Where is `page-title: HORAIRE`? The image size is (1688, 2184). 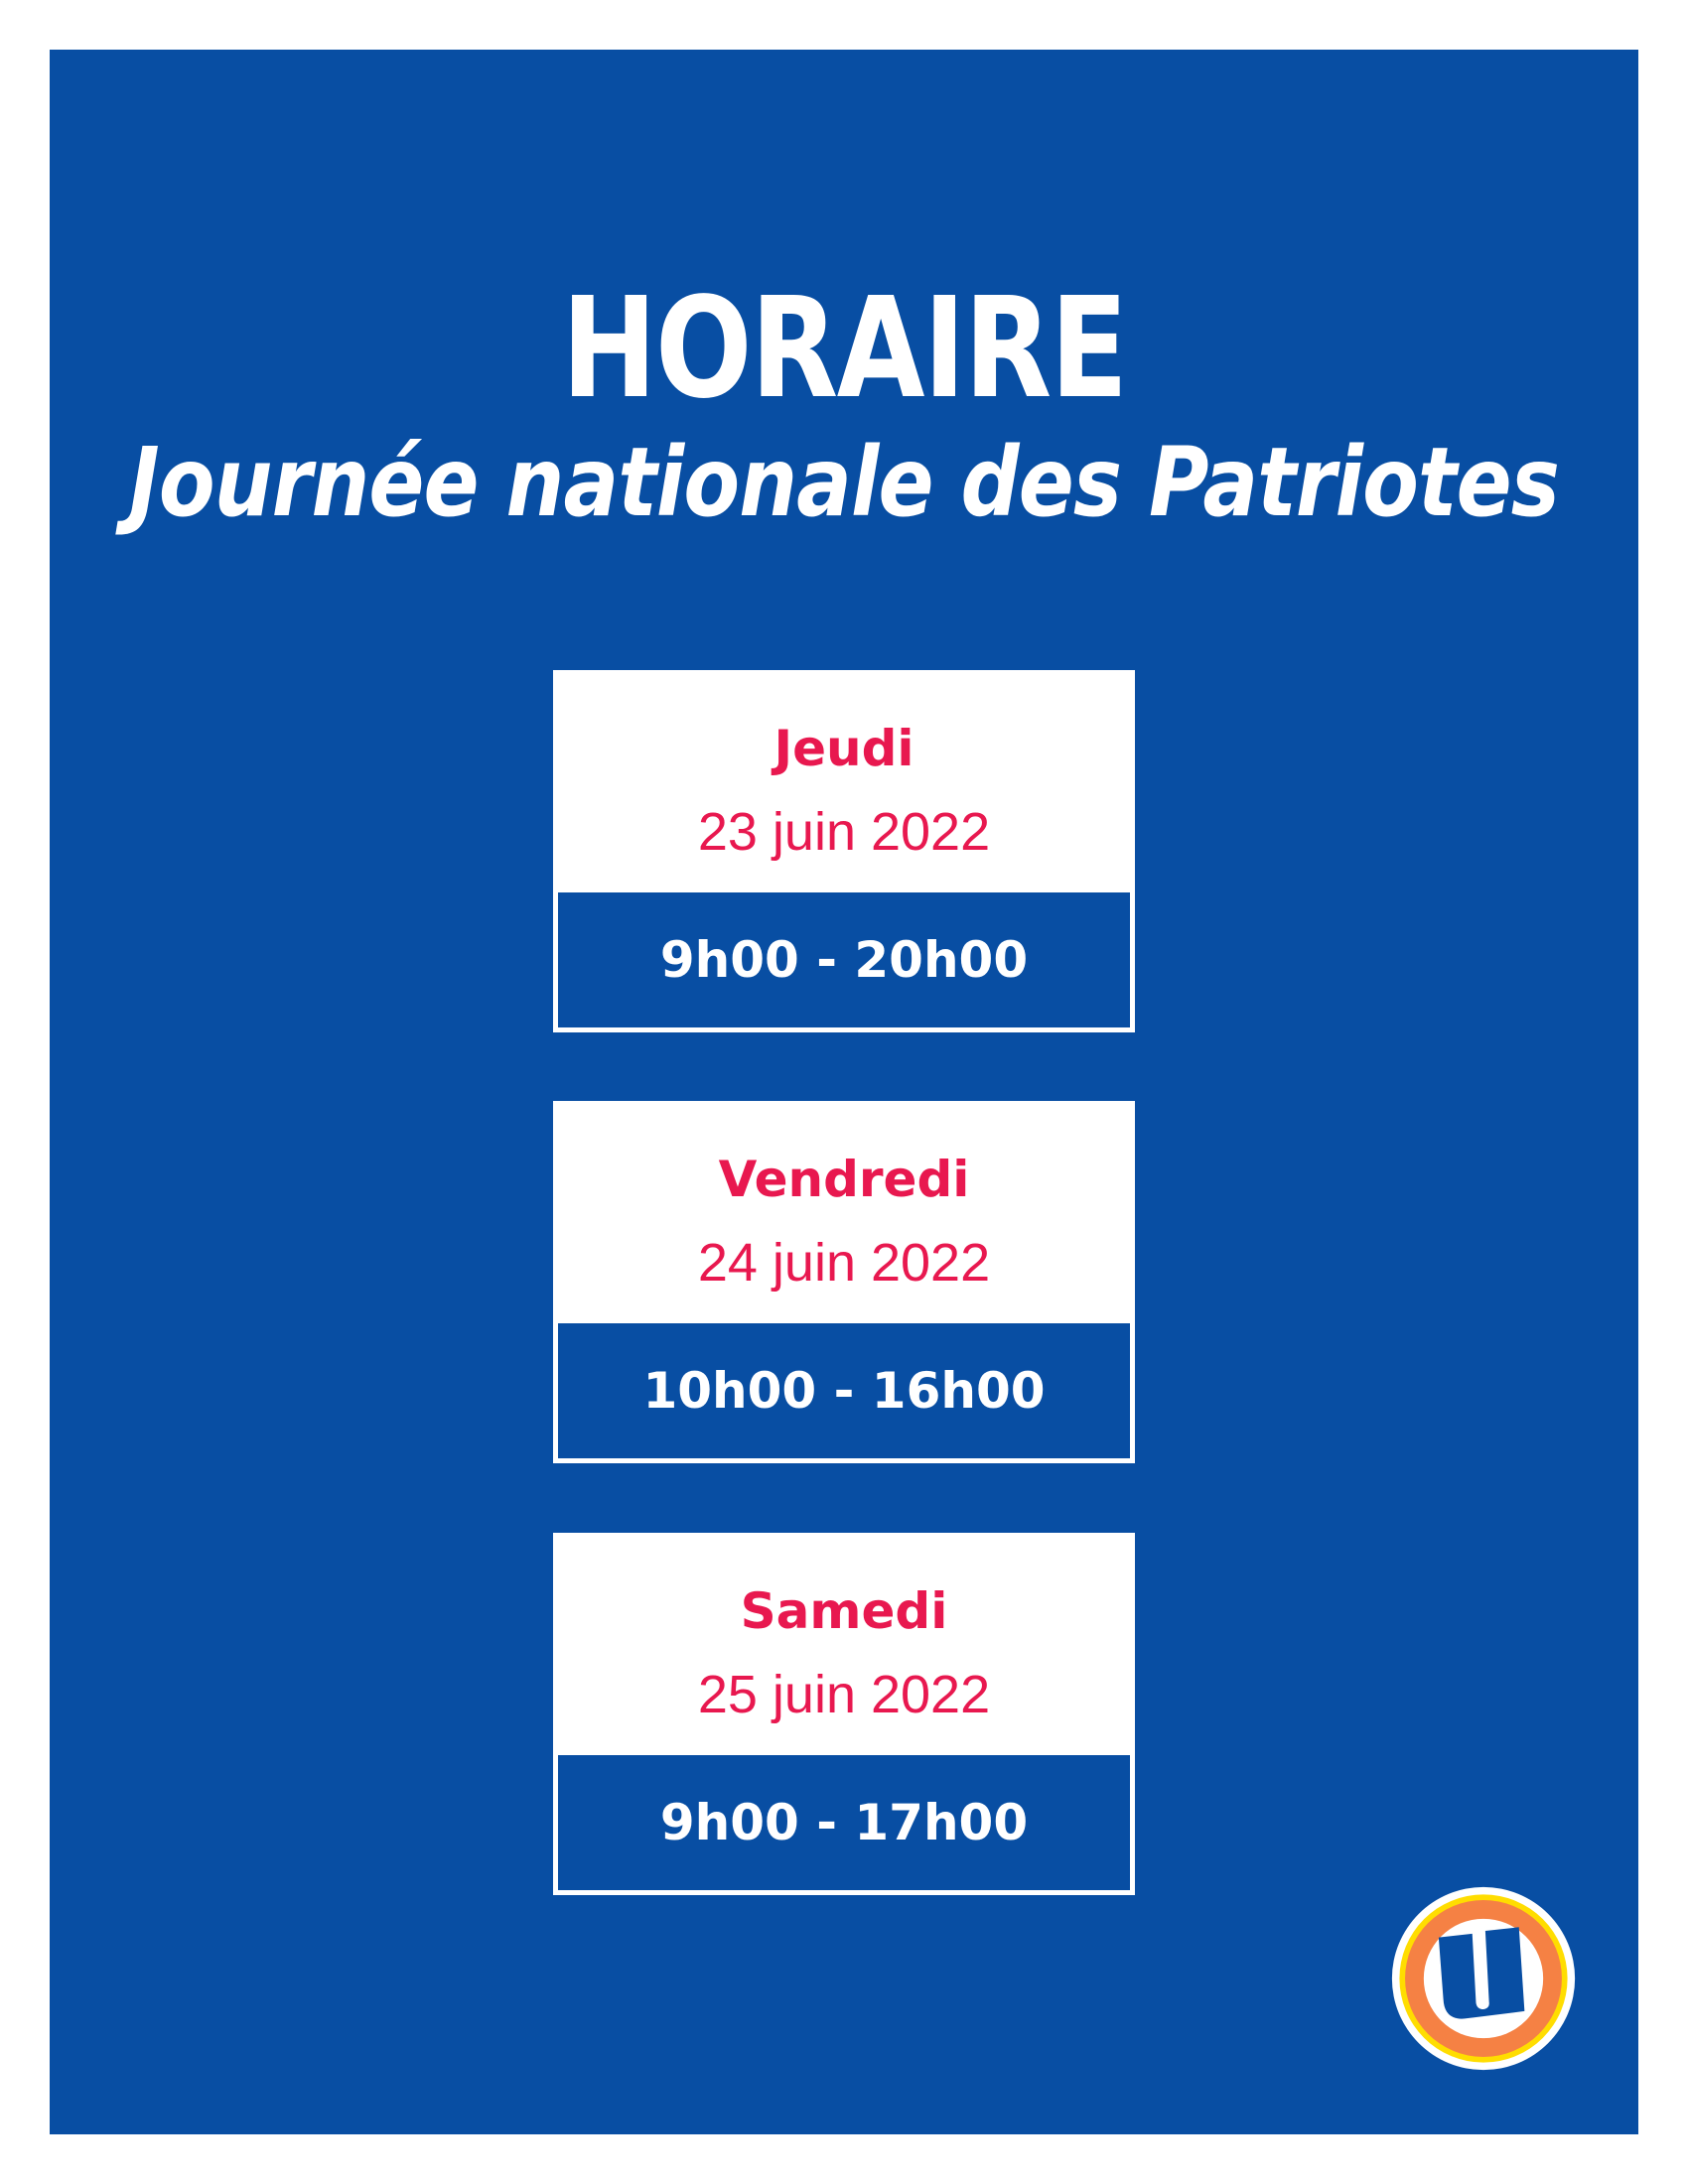
page-title: HORAIRE is located at coordinates (845, 349).